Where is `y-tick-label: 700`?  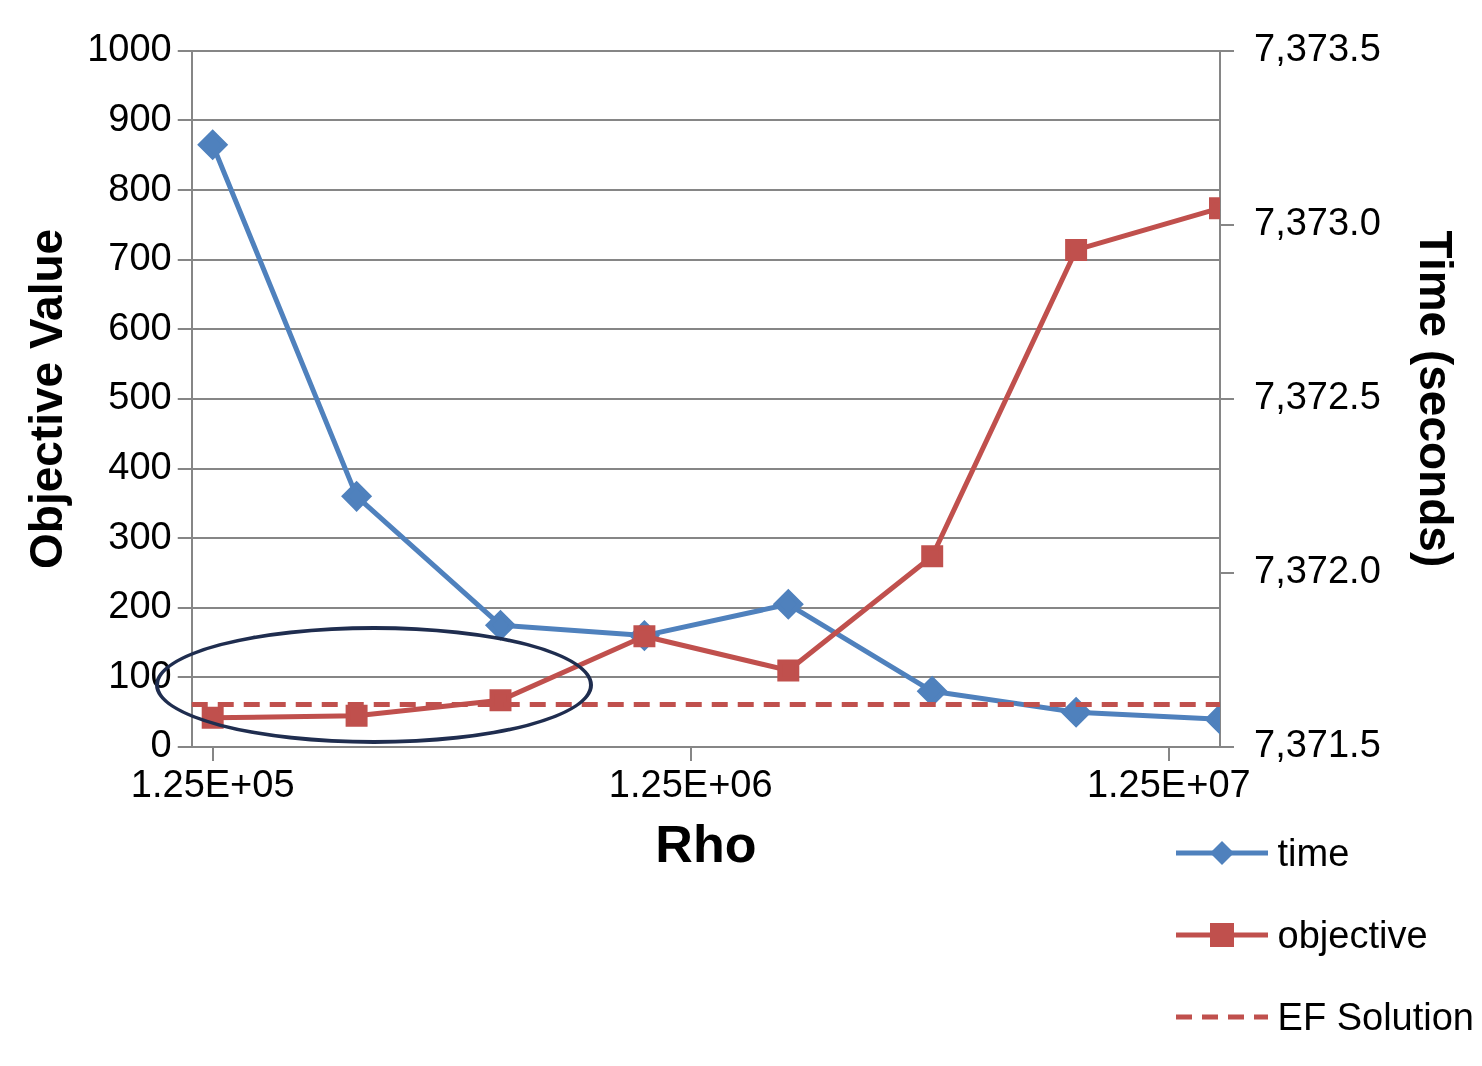 y-tick-label: 700 is located at coordinates (140, 257).